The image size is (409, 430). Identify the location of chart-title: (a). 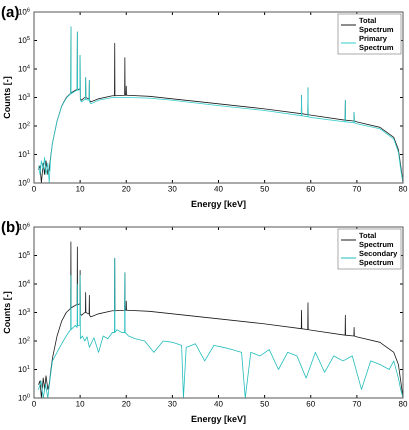
(10, 12).